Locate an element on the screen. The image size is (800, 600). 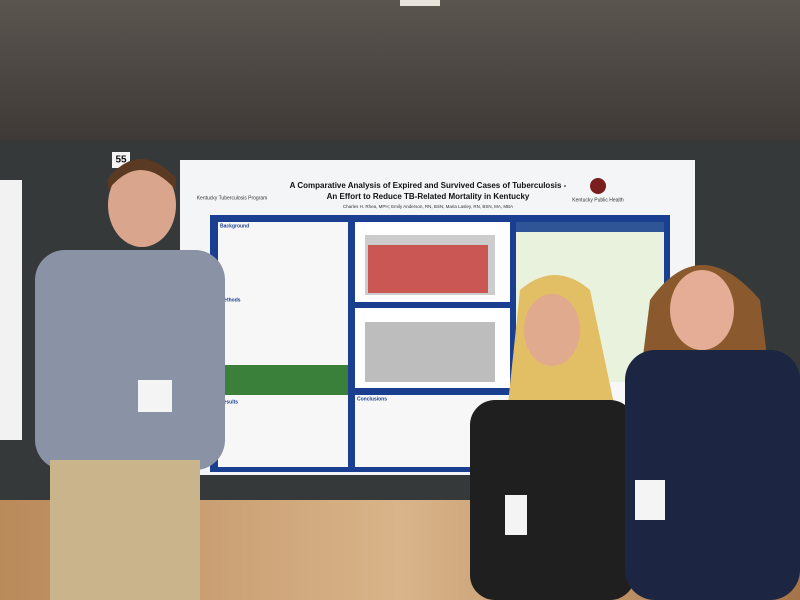
section-heading: Background is located at coordinates (234, 226).